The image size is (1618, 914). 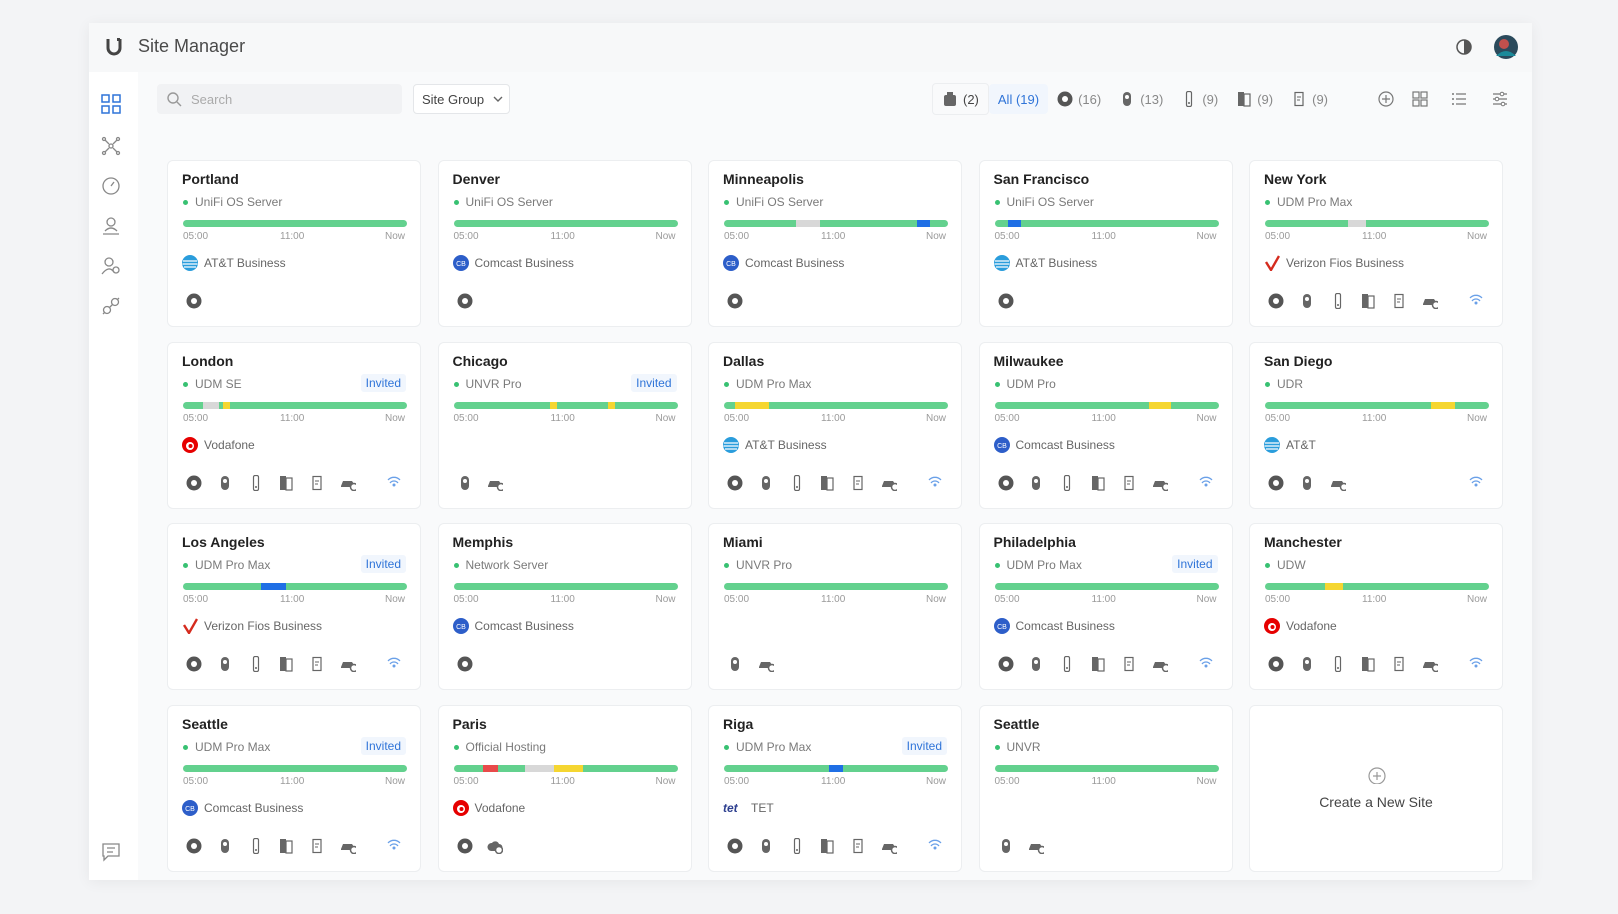 I want to click on time-label: Now, so click(x=1206, y=781).